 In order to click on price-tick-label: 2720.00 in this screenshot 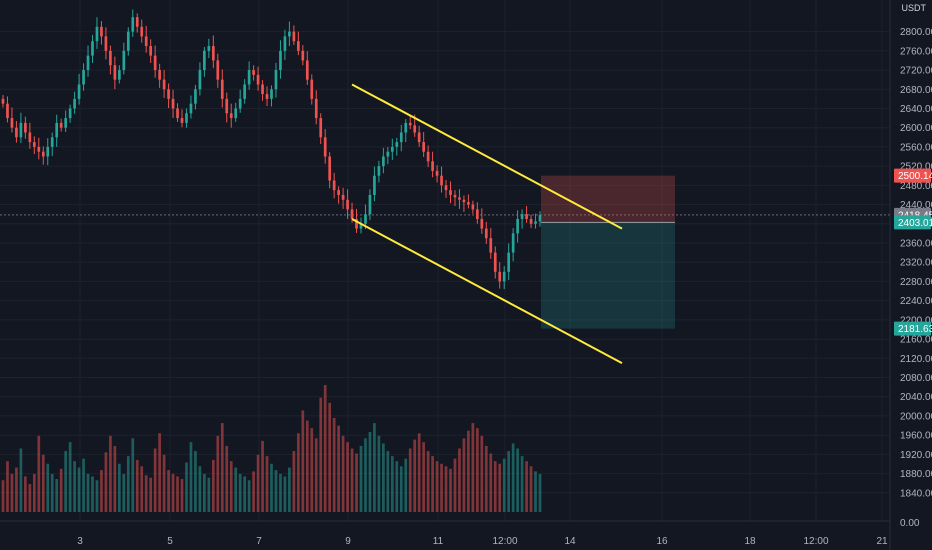, I will do `click(916, 71)`.